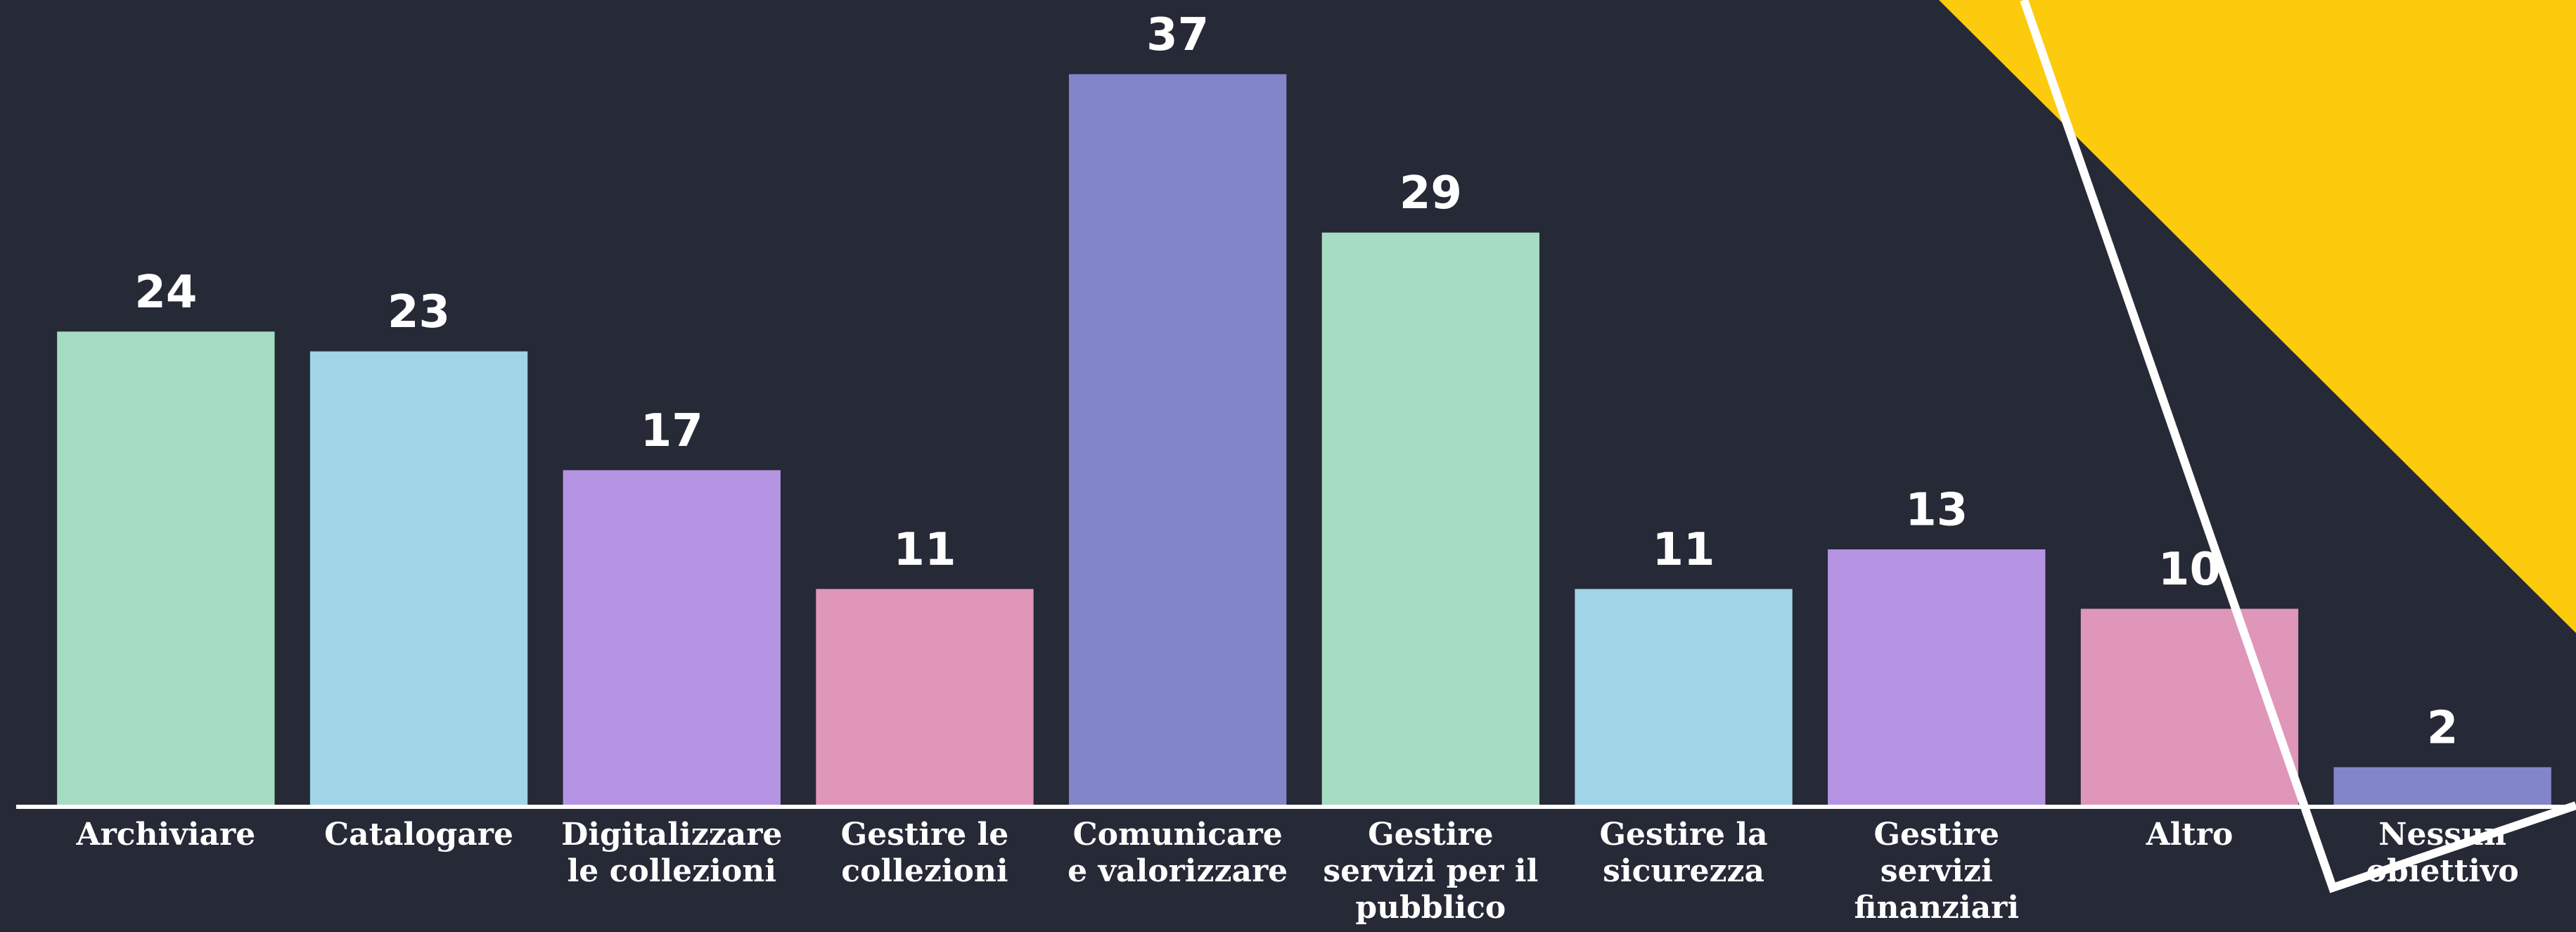 This screenshot has width=2576, height=932. What do you see at coordinates (165, 835) in the screenshot?
I see `x-tick-label: Archiviare` at bounding box center [165, 835].